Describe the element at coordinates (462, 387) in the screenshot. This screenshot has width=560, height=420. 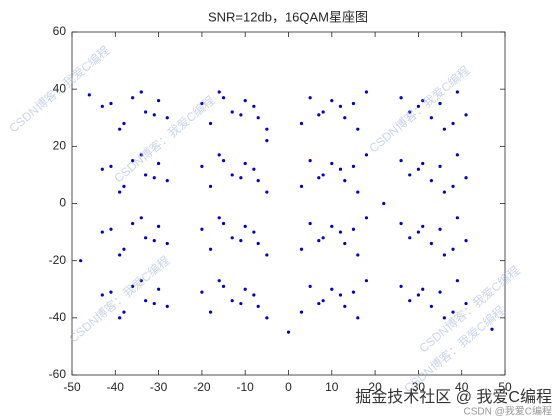
I see `x-tick-label: 40` at that location.